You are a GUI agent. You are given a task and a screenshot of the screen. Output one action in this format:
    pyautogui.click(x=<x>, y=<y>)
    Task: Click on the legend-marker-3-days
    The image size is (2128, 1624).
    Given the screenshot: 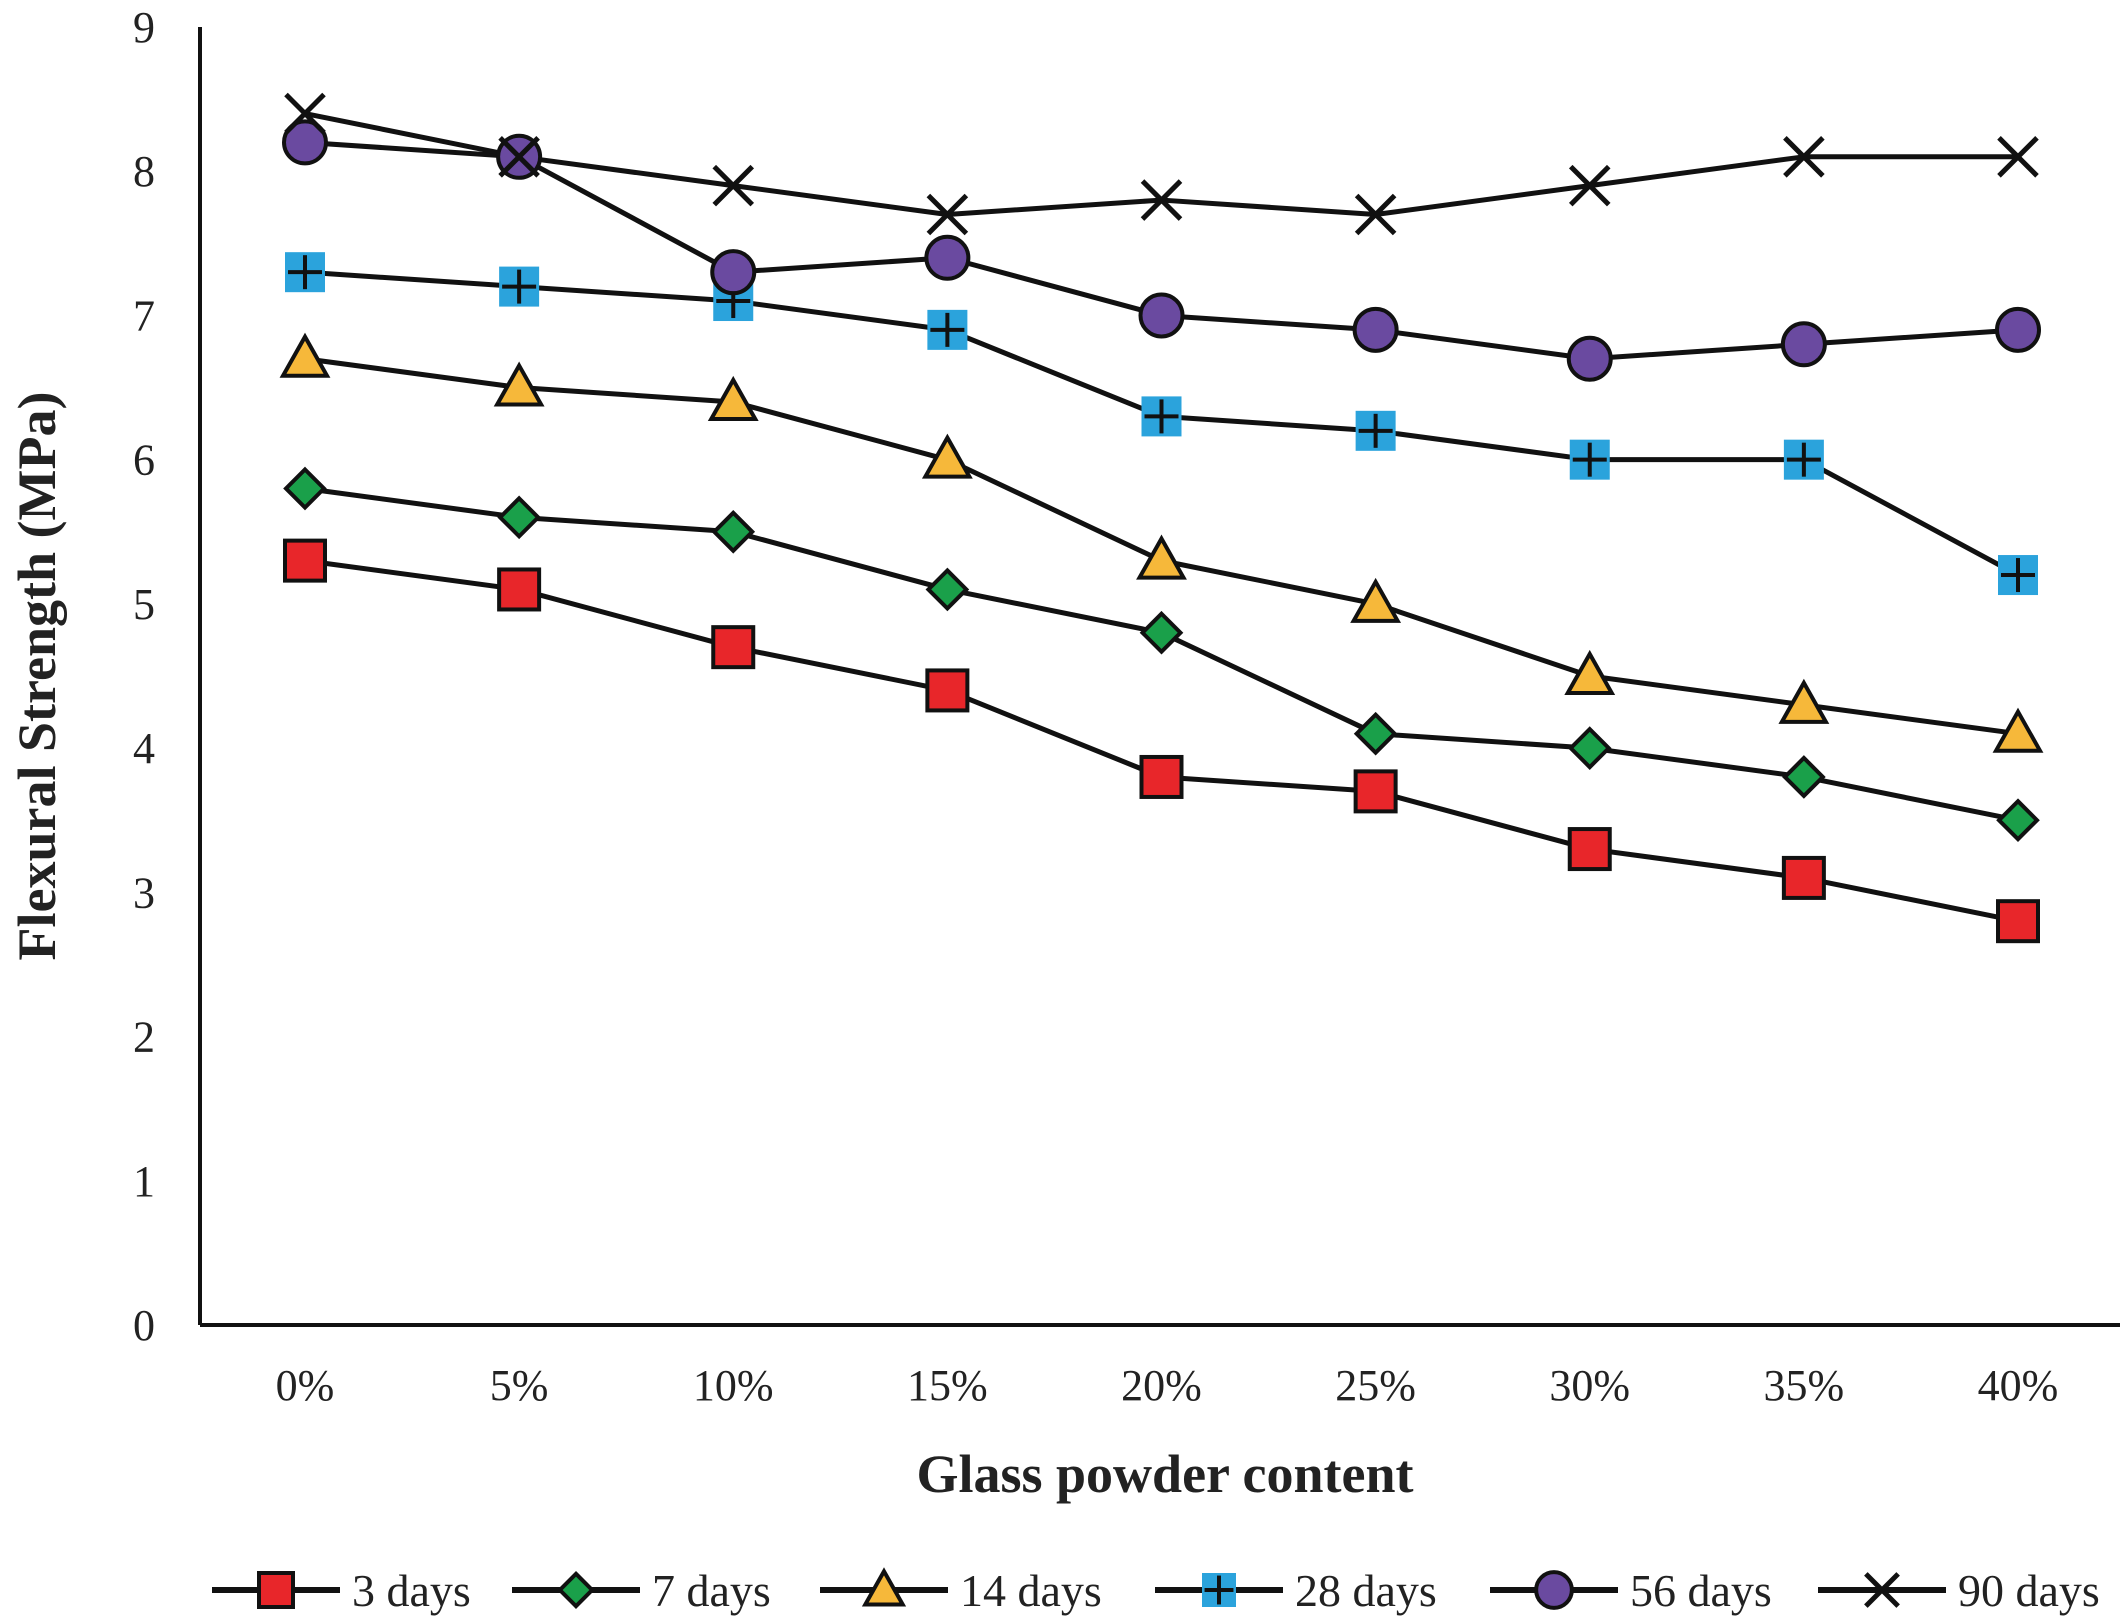 What is the action you would take?
    pyautogui.click(x=276, y=1590)
    